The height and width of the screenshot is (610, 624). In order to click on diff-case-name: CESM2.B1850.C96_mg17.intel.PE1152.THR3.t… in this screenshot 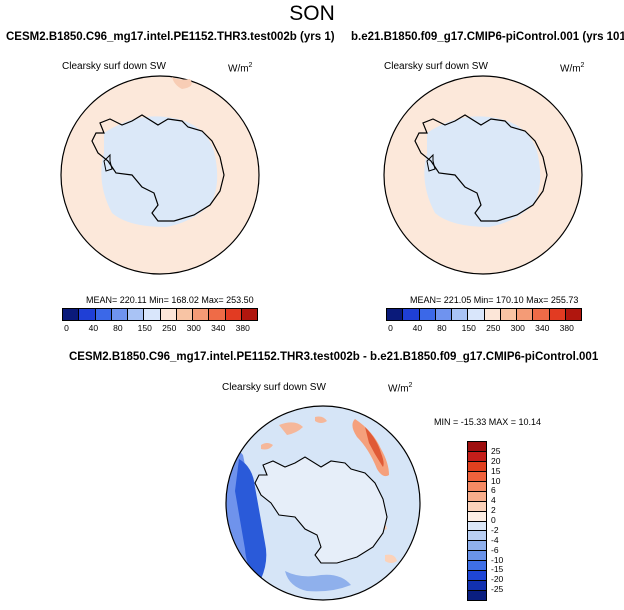, I will do `click(334, 357)`.